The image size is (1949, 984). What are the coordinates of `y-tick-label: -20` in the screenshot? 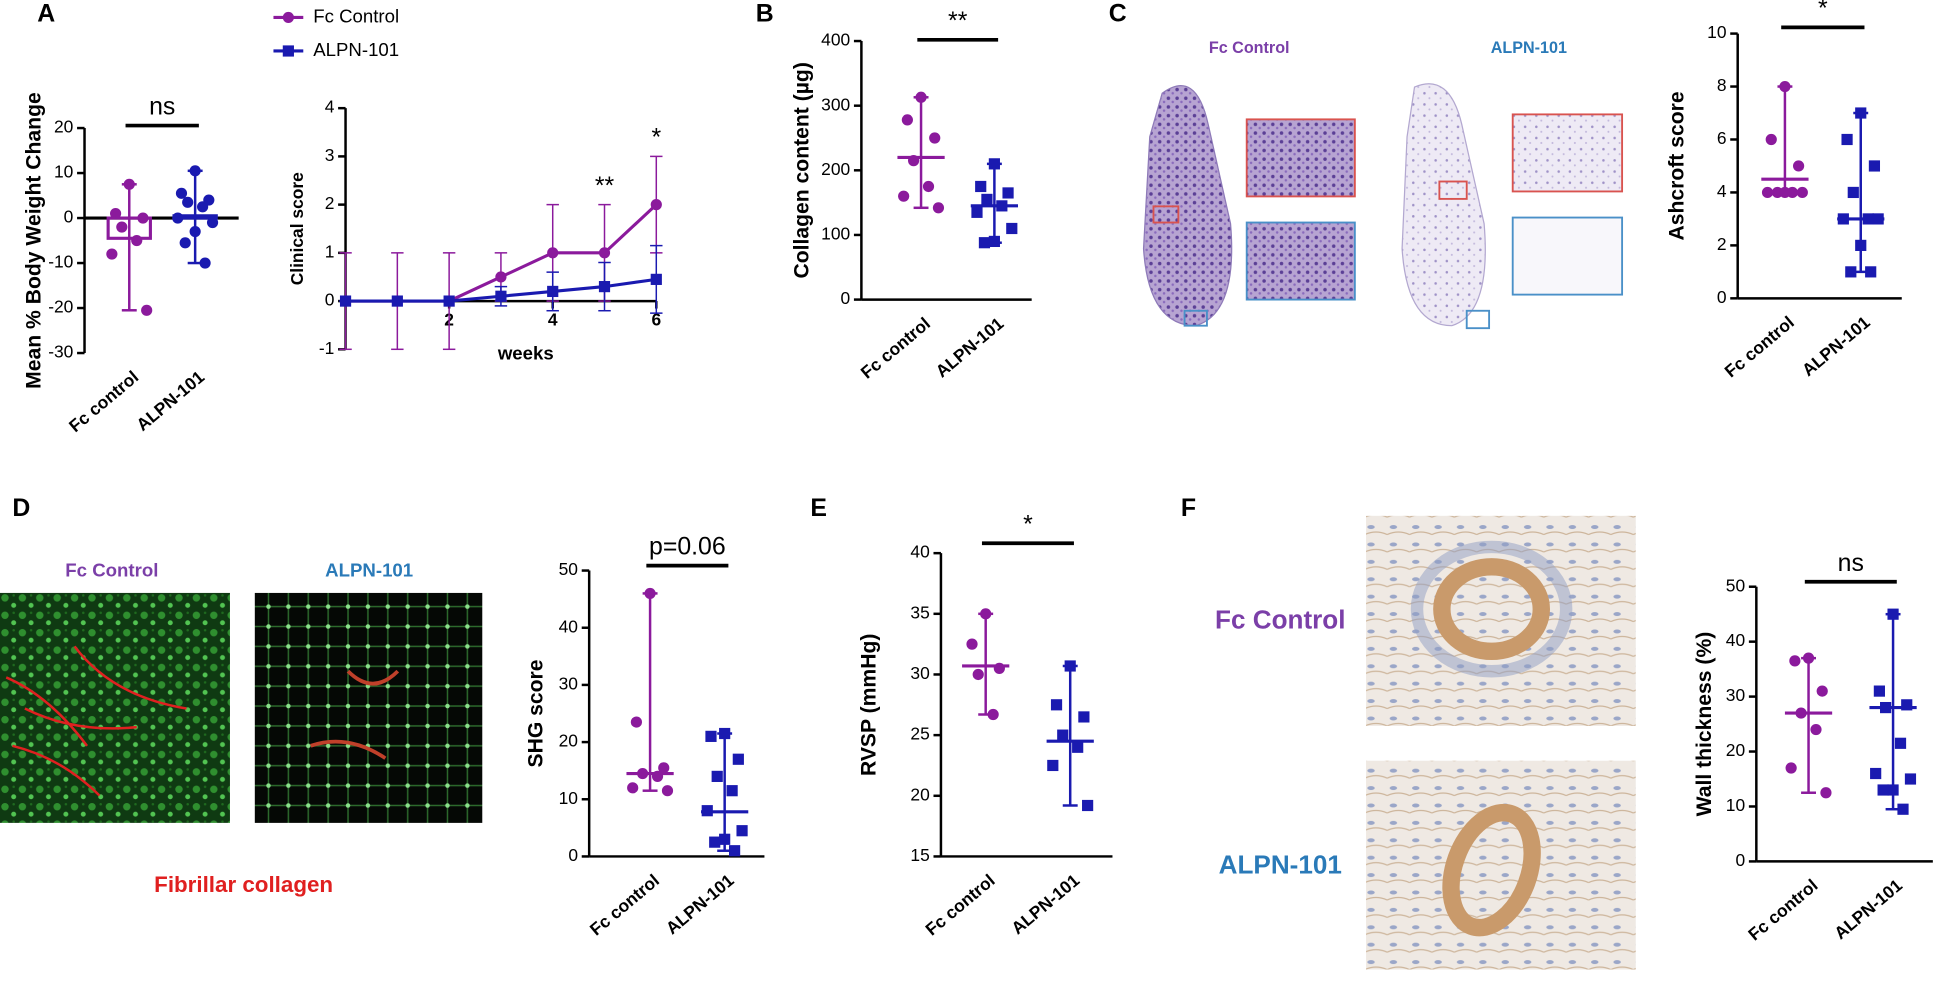 It's located at (60, 307).